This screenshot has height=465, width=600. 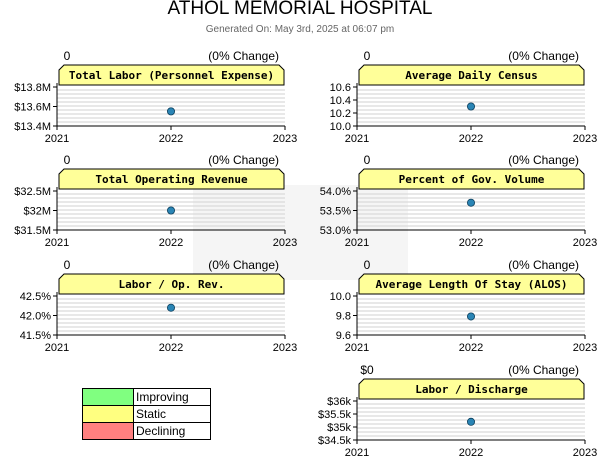 I want to click on legend-row-static: Static, so click(x=146, y=414).